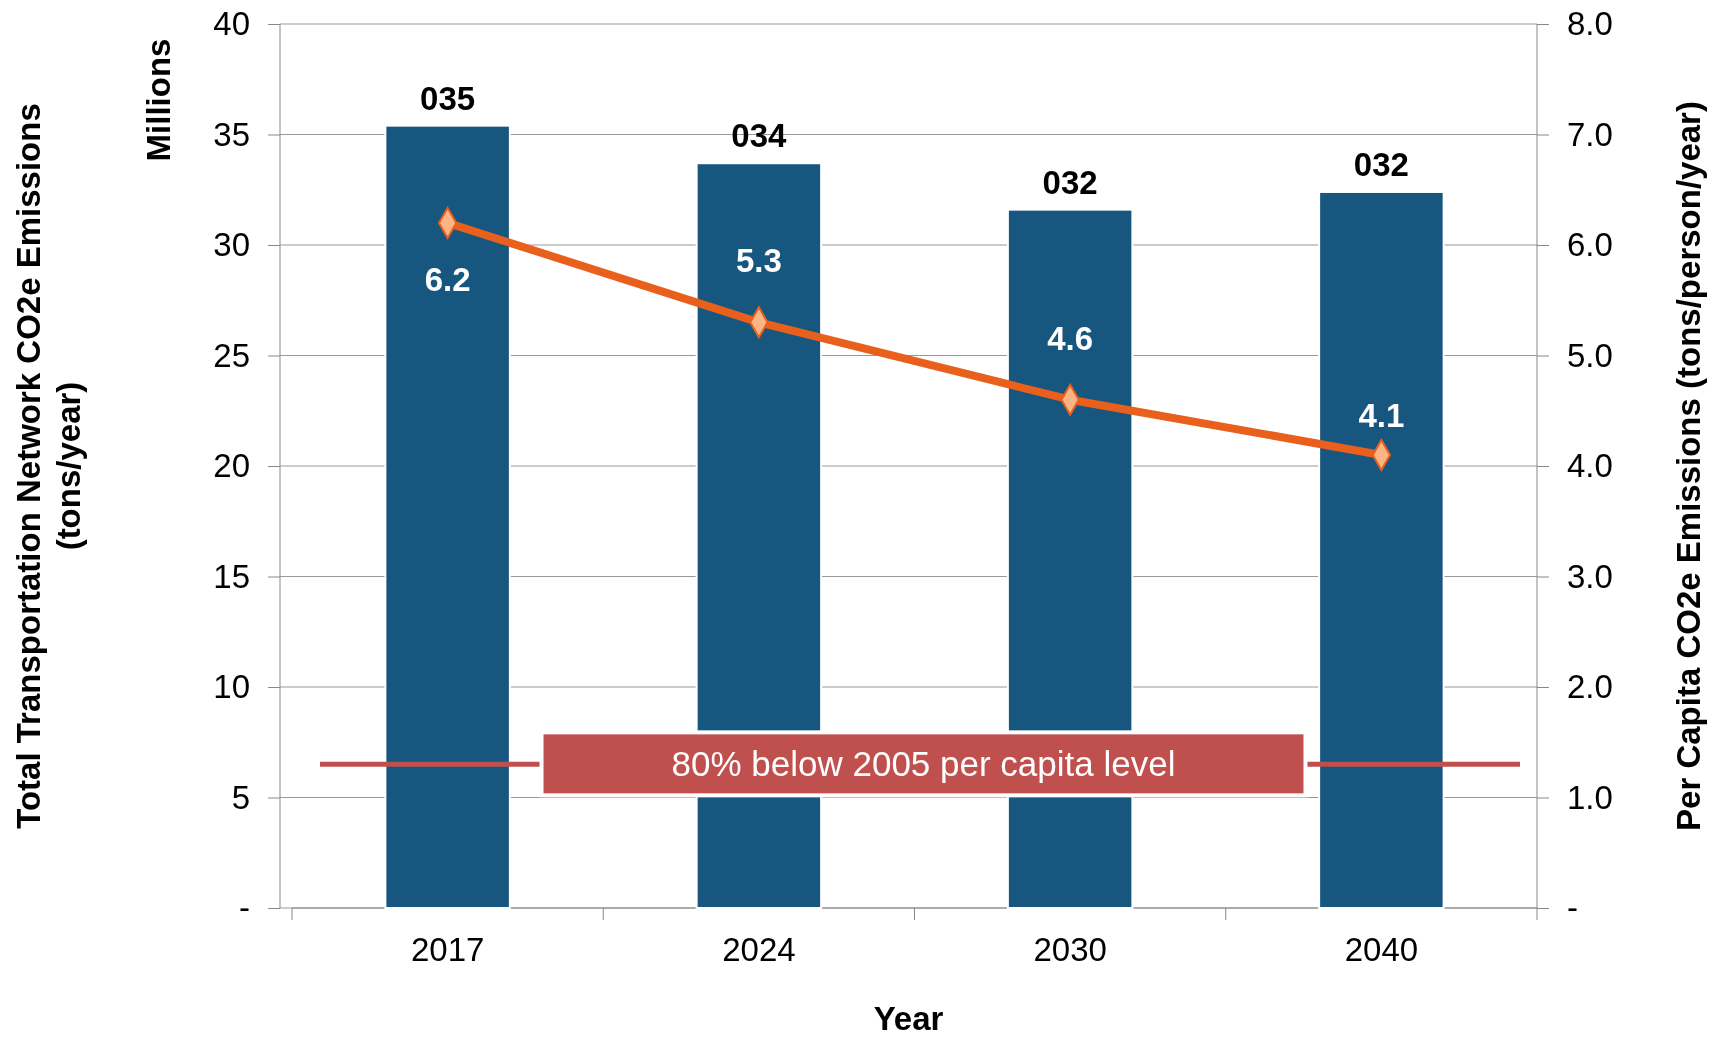 This screenshot has height=1041, width=1718. What do you see at coordinates (231, 355) in the screenshot?
I see `y-tick-label: 25` at bounding box center [231, 355].